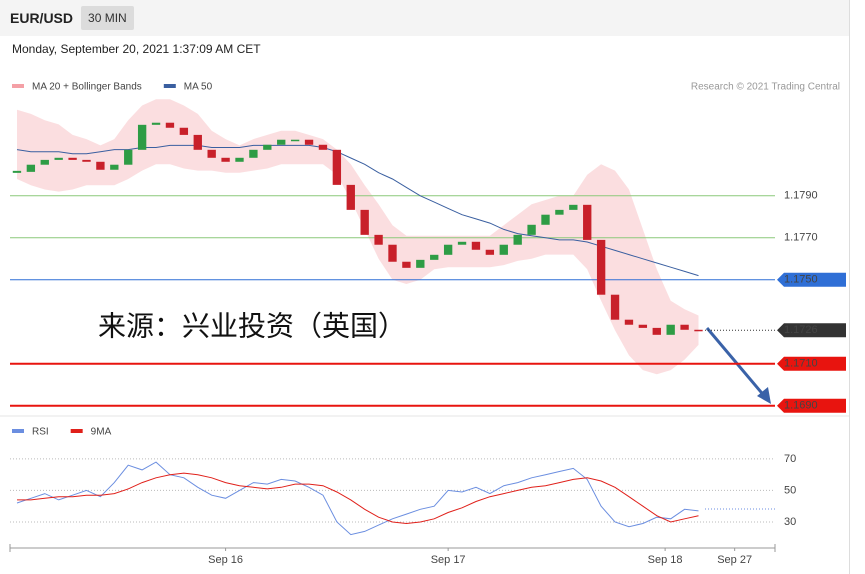 The image size is (865, 574). What do you see at coordinates (42, 18) in the screenshot?
I see `symbol: EUR/USD` at bounding box center [42, 18].